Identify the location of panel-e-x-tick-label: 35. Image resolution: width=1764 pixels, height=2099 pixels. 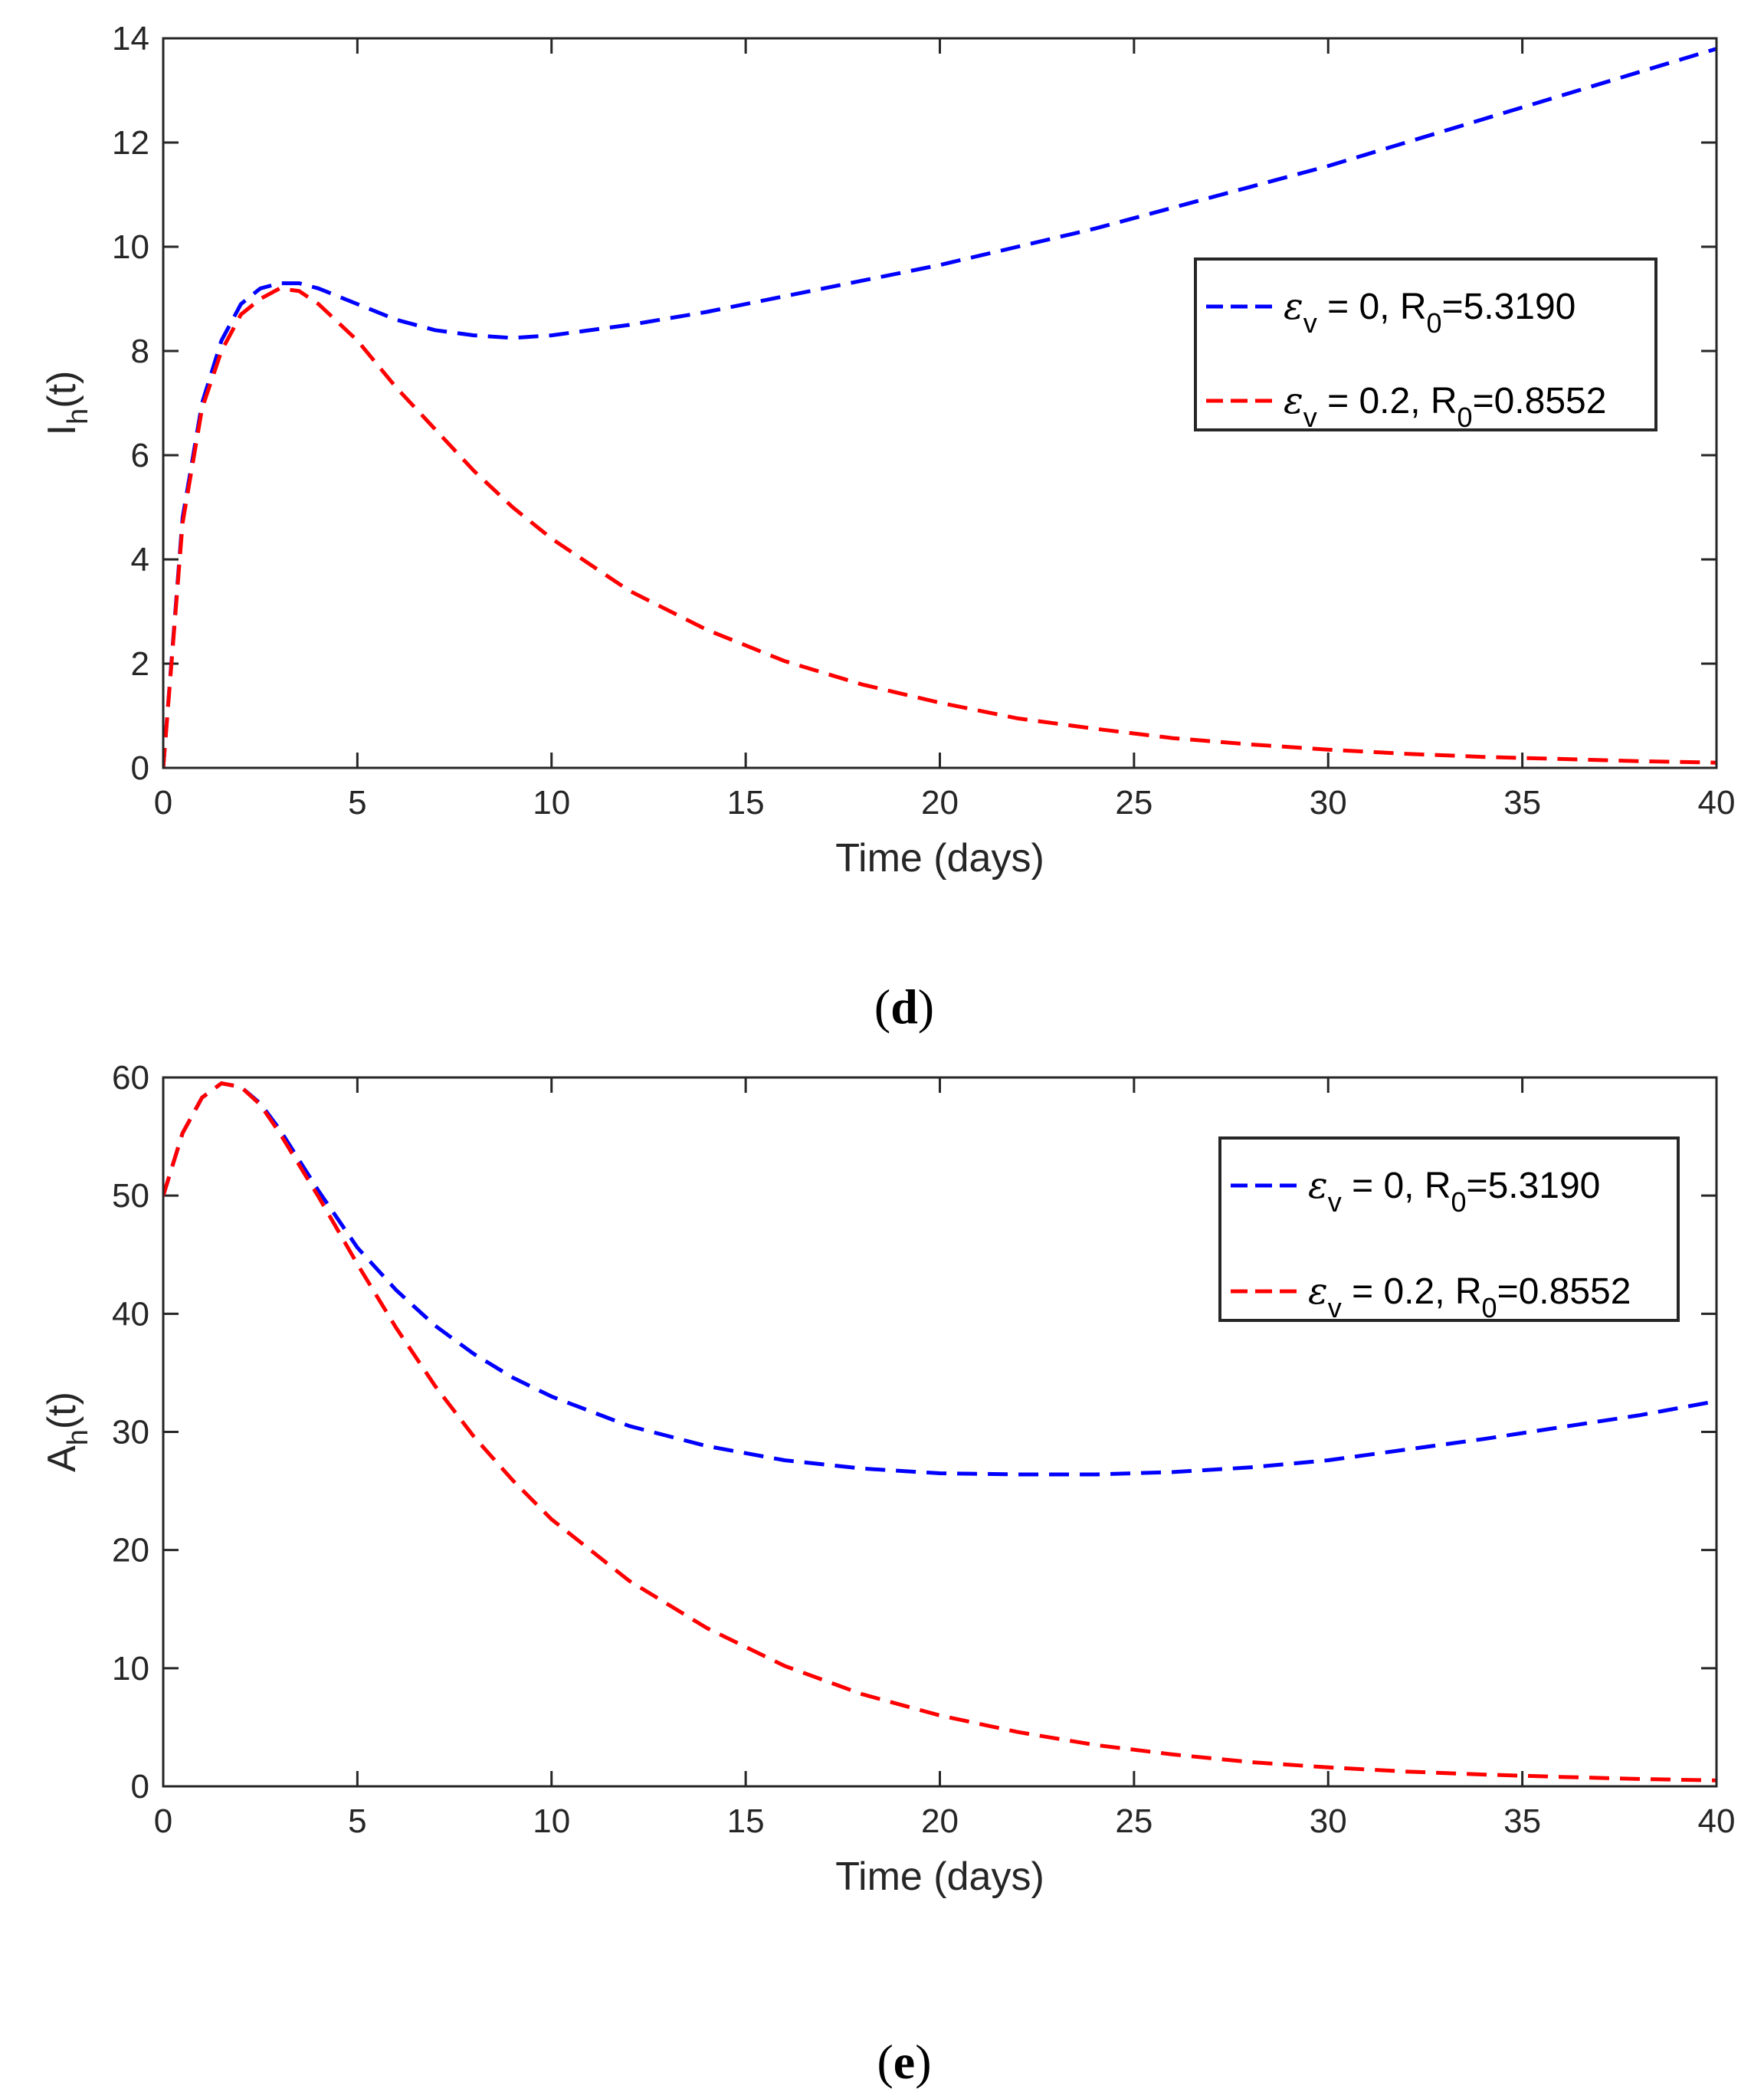
(1522, 1821).